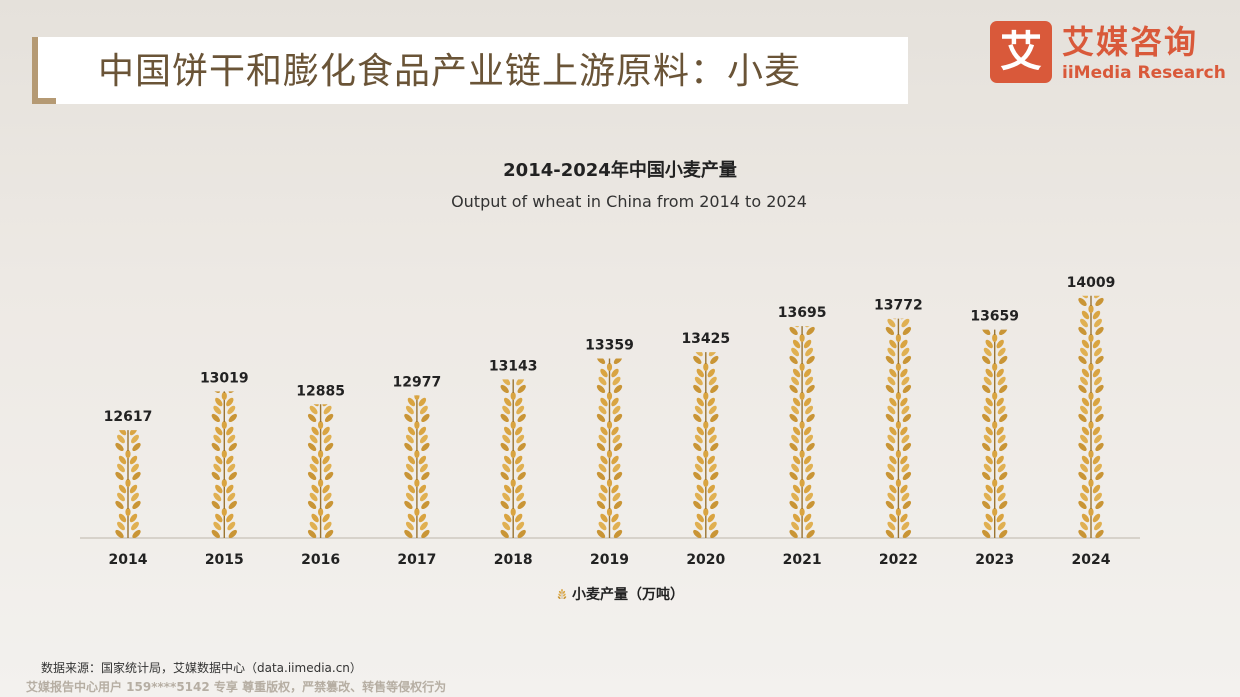 The width and height of the screenshot is (1240, 697). What do you see at coordinates (320, 560) in the screenshot?
I see `x-tick-2016: 2016` at bounding box center [320, 560].